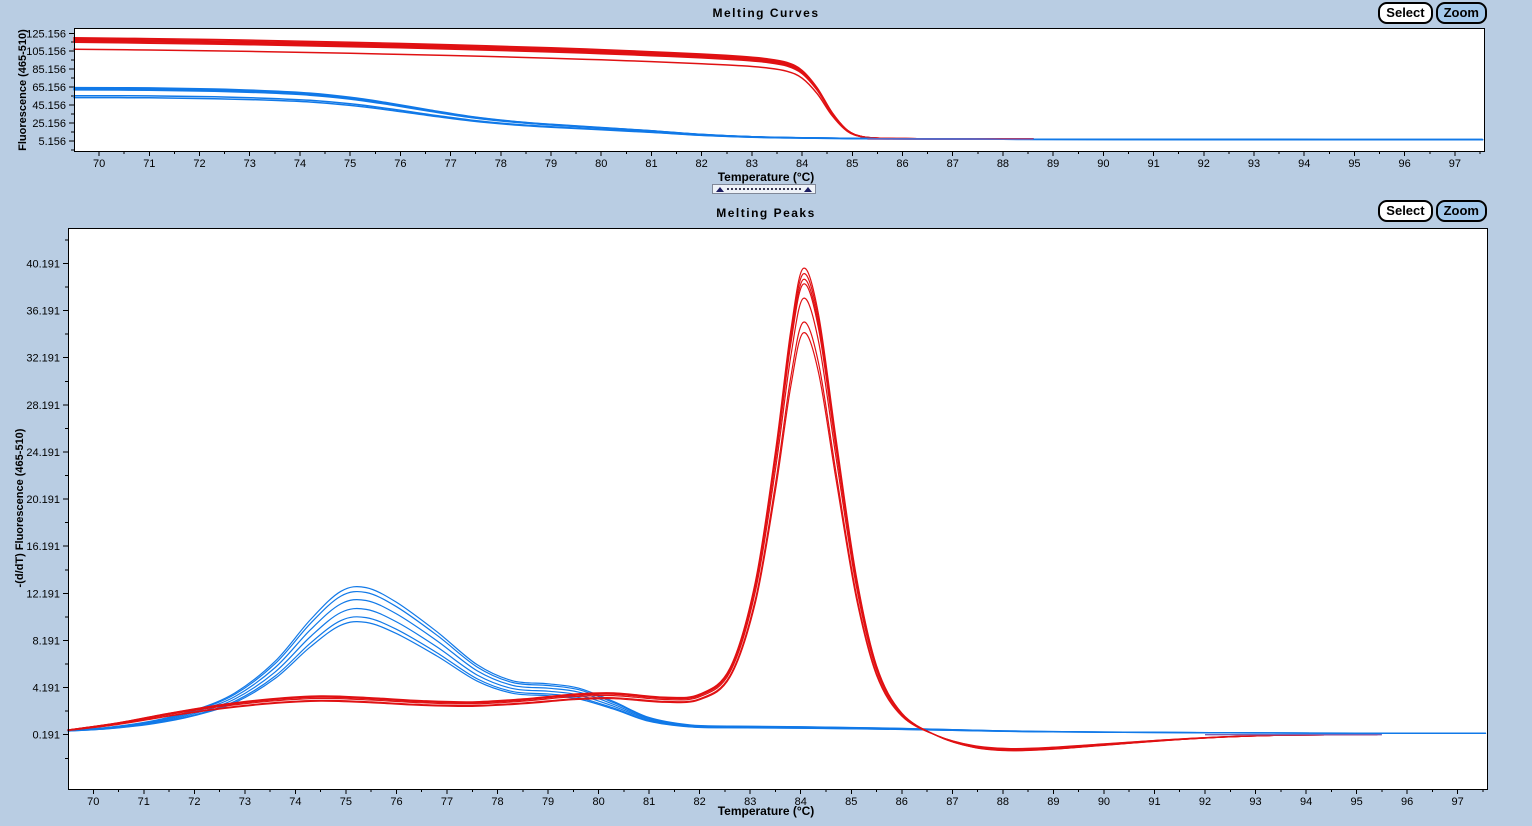  Describe the element at coordinates (43, 406) in the screenshot. I see `svg-text: 28.191` at that location.